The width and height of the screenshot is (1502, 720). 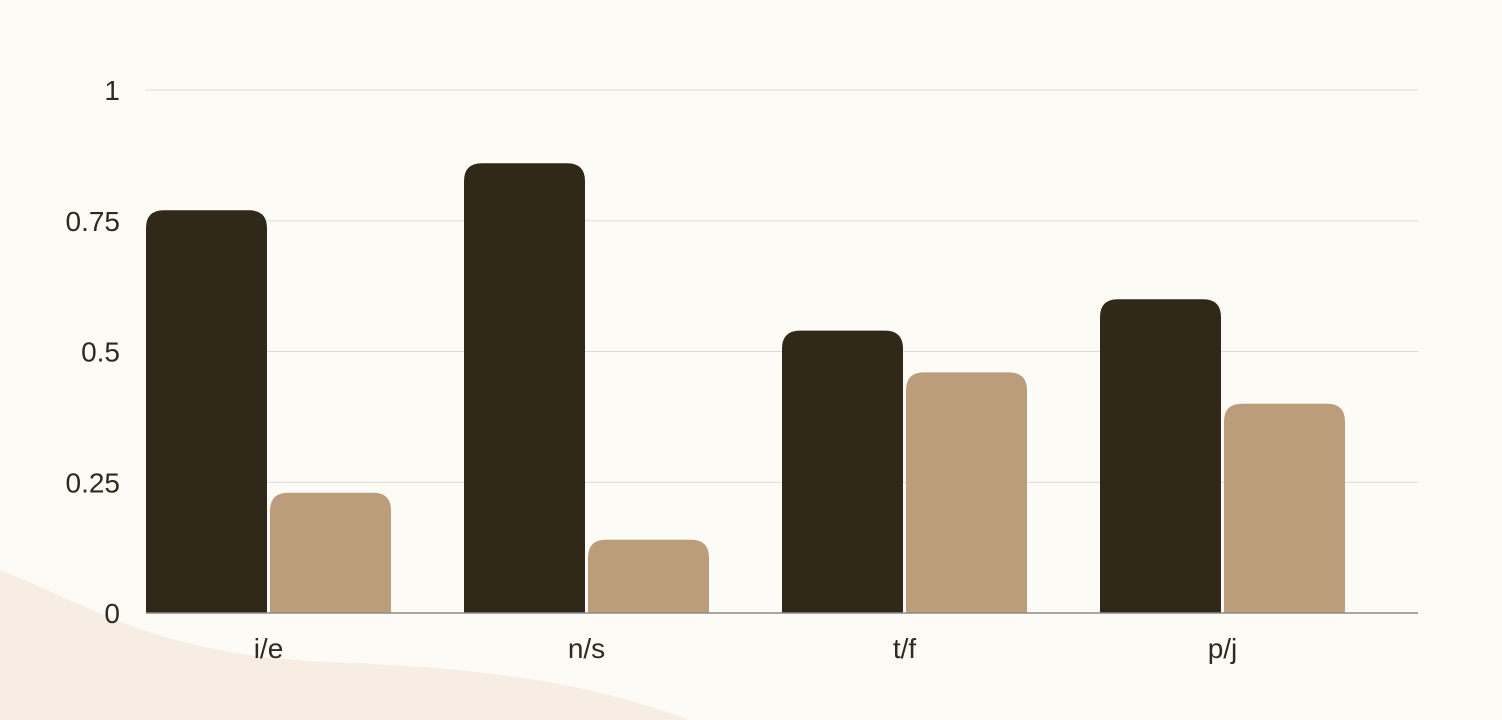 I want to click on y-tick-label: 0.5, so click(x=100, y=352).